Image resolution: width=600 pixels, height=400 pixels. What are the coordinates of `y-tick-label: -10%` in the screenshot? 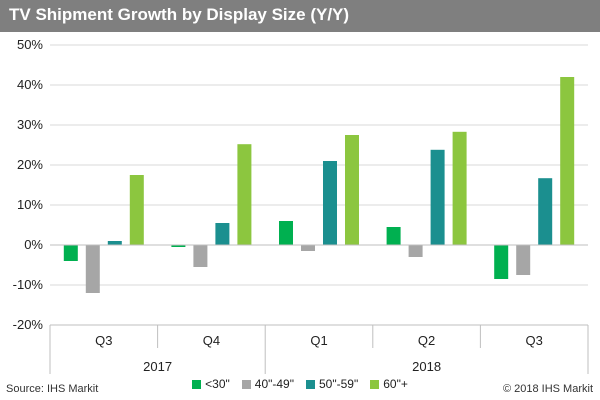 It's located at (28, 284).